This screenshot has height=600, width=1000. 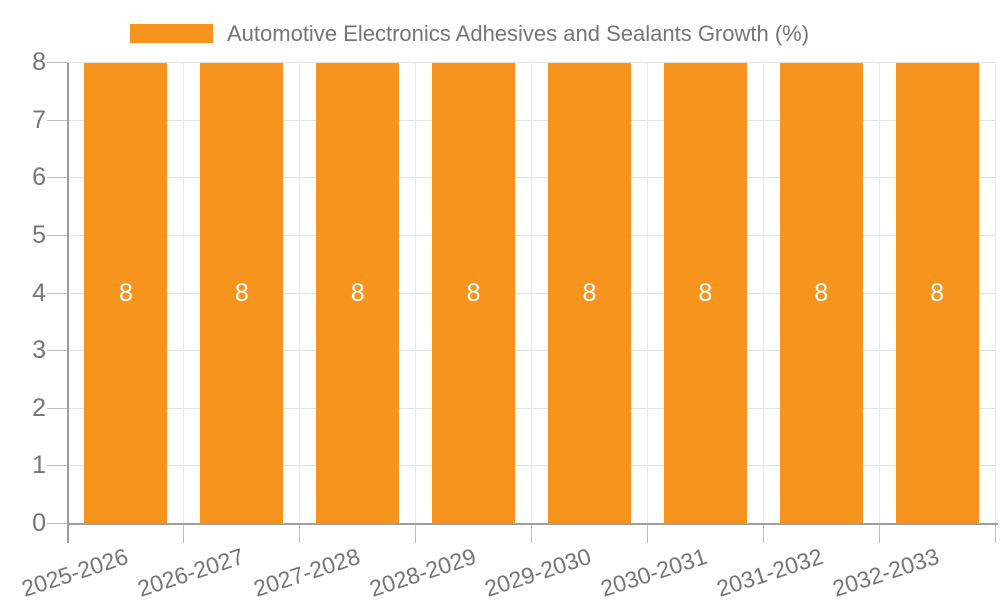 I want to click on x-axis-label: 2031-2032, so click(x=770, y=571).